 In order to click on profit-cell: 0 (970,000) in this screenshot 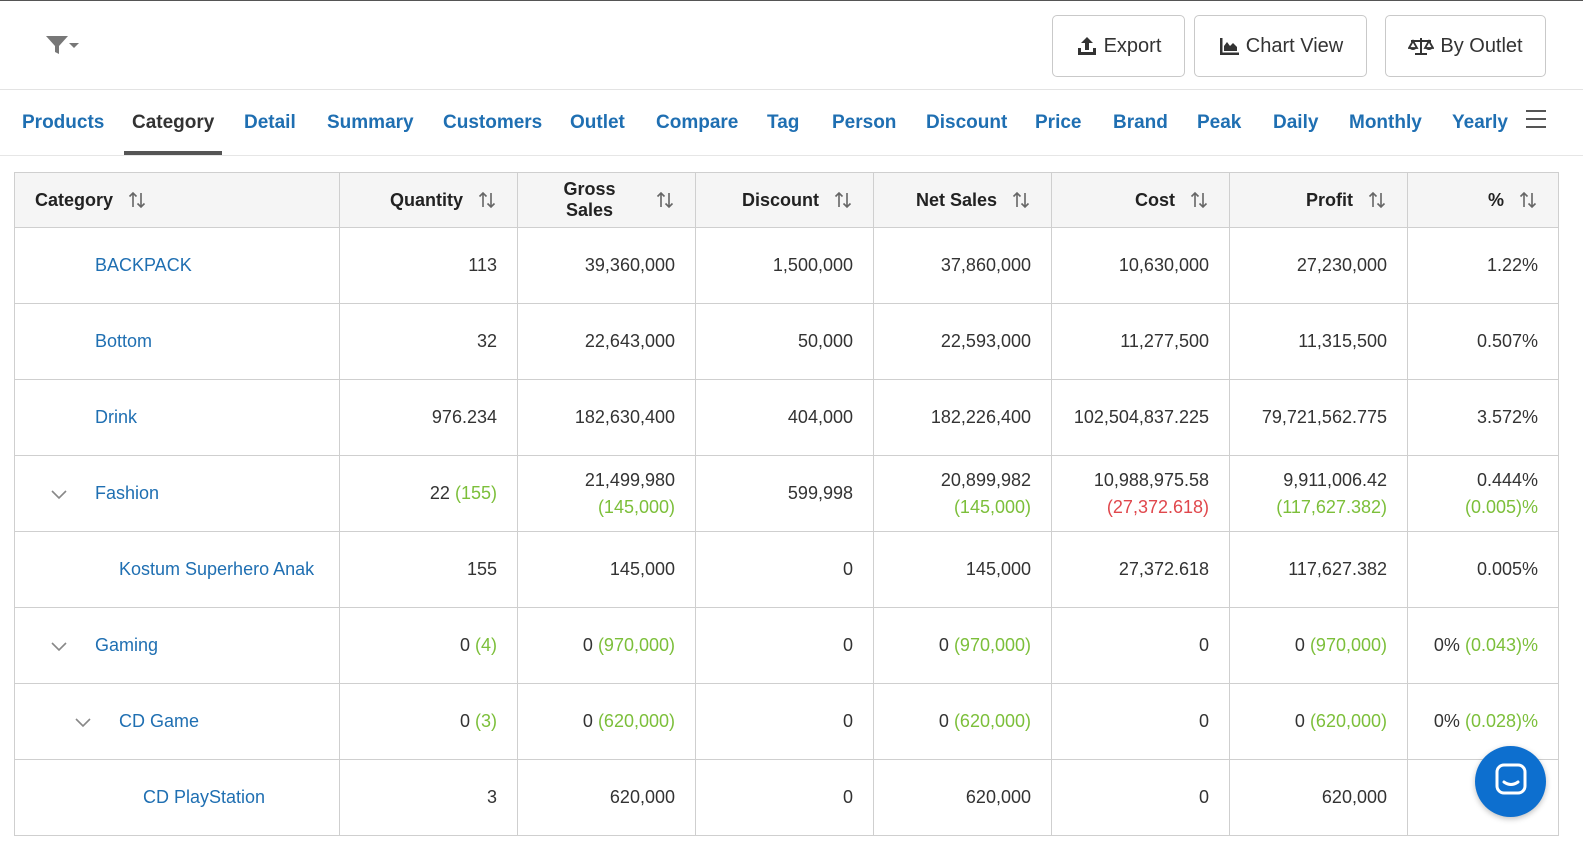, I will do `click(1318, 645)`.